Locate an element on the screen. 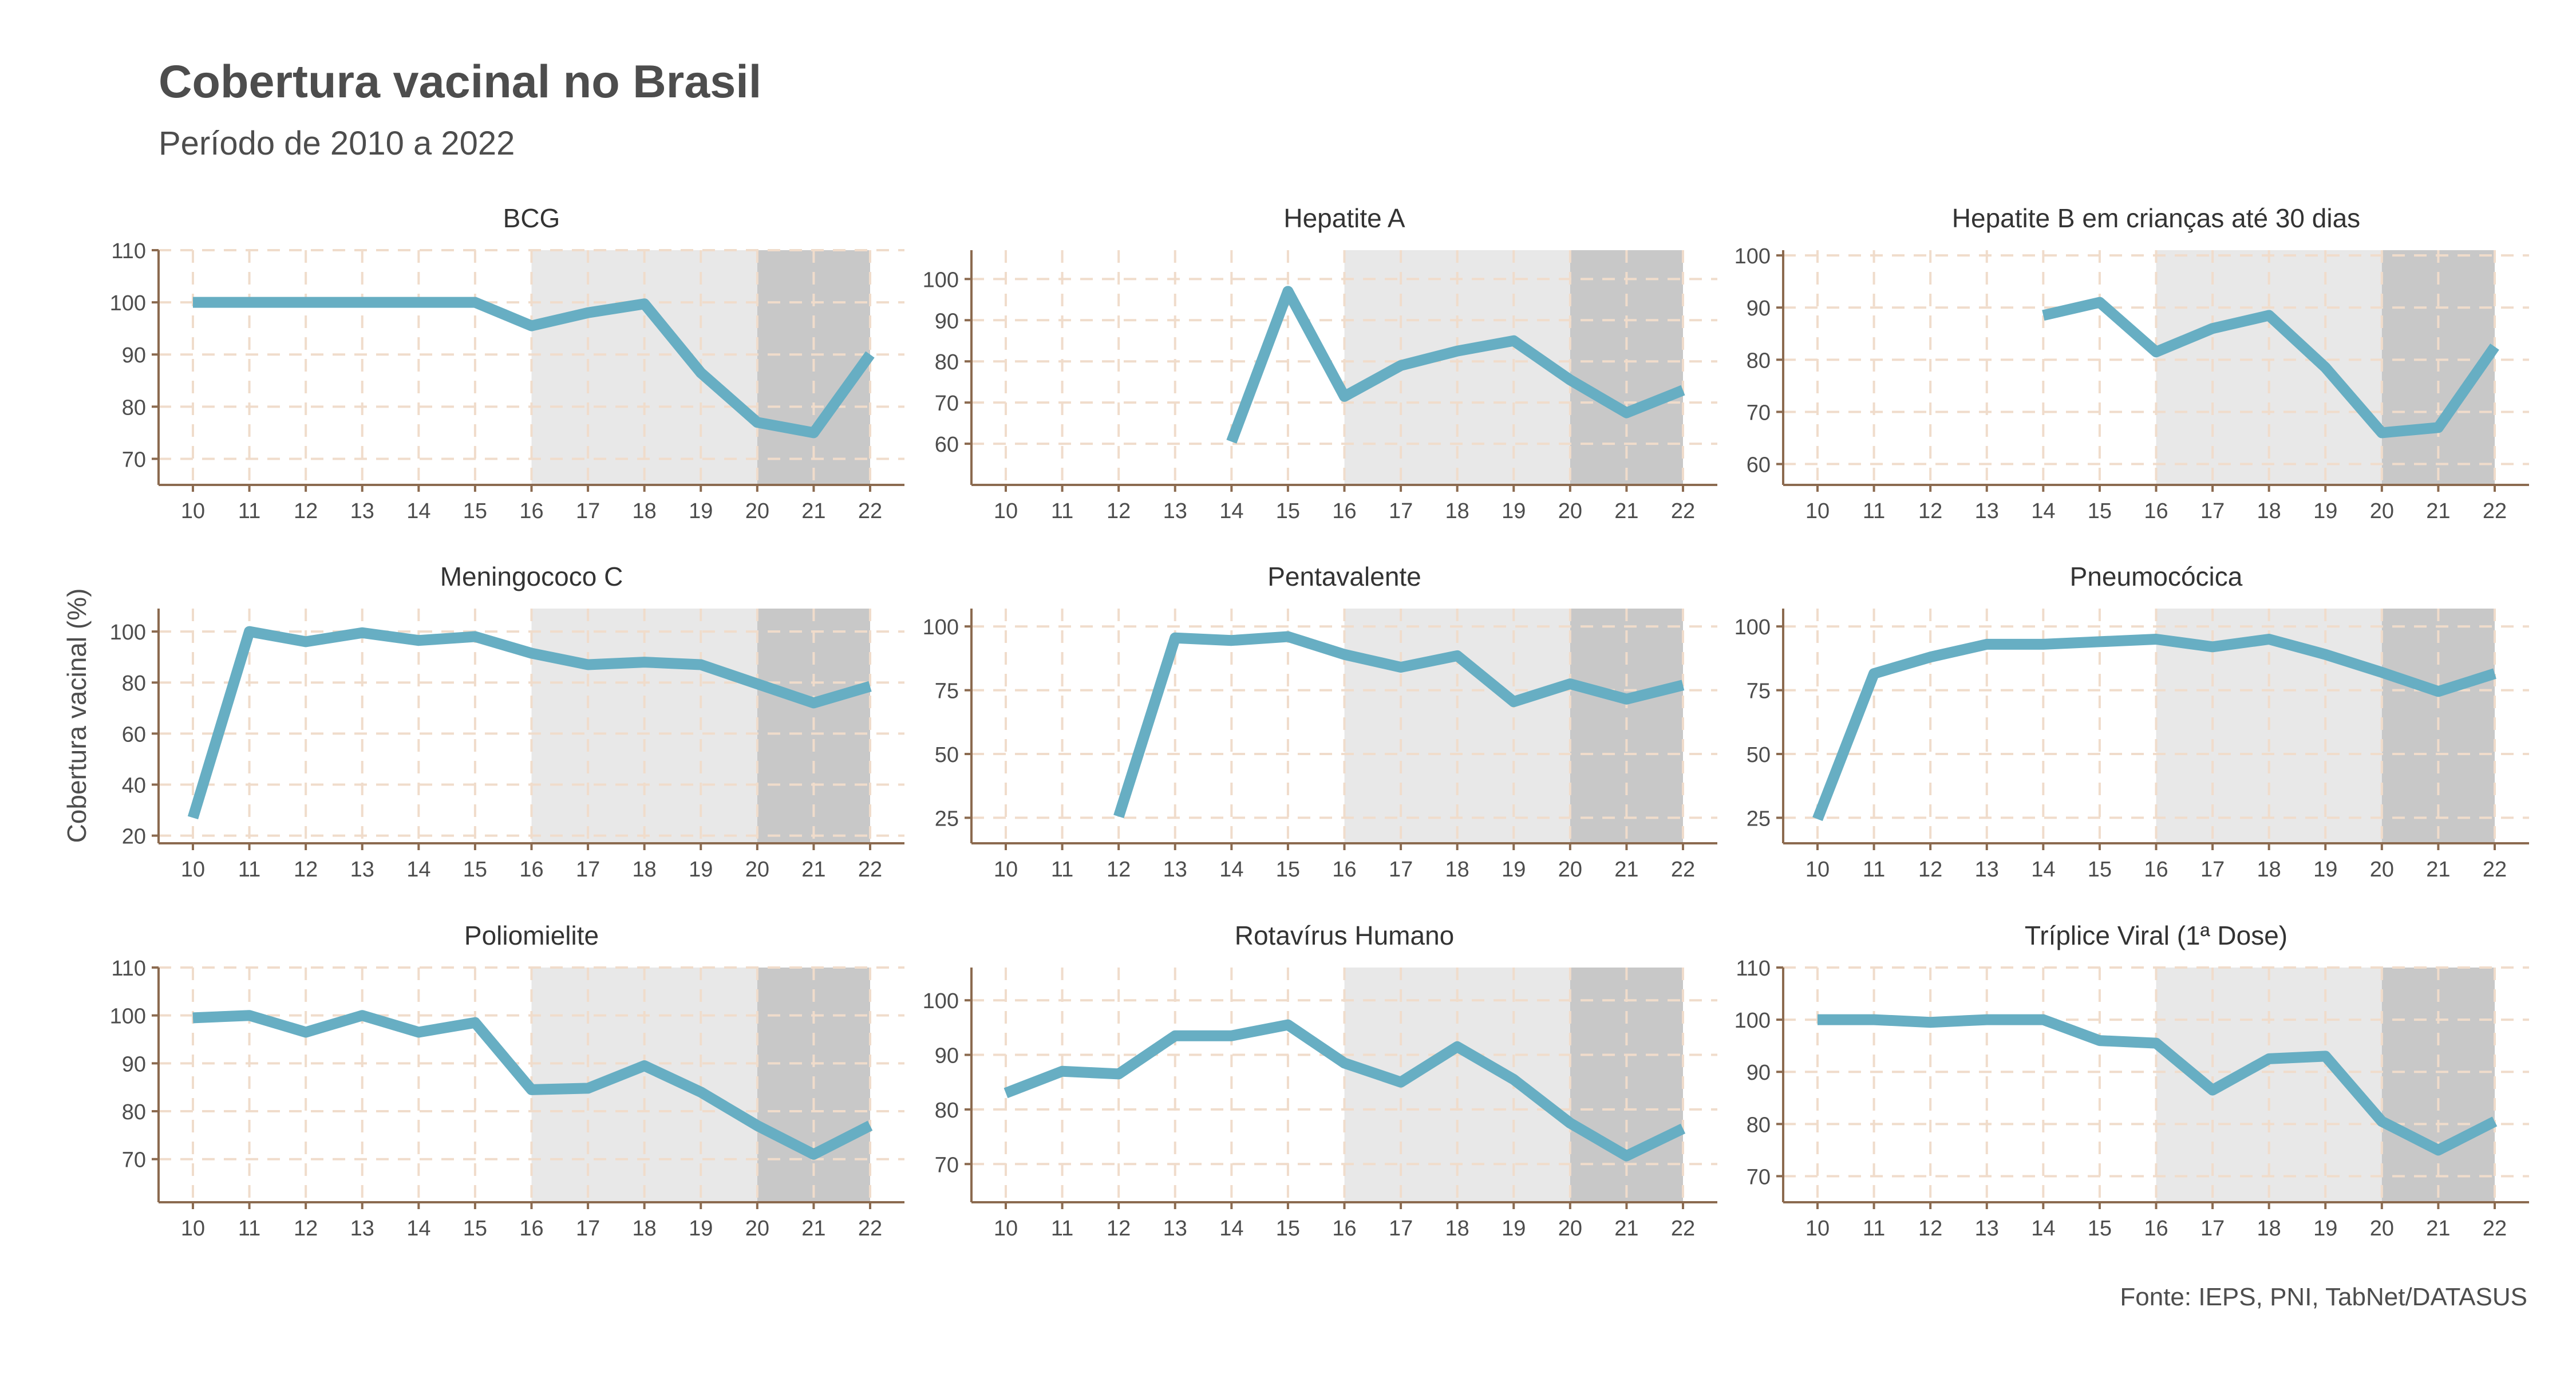 This screenshot has height=1374, width=2576. facet-title: Tríplice Viral (1ª Dose) is located at coordinates (2156, 935).